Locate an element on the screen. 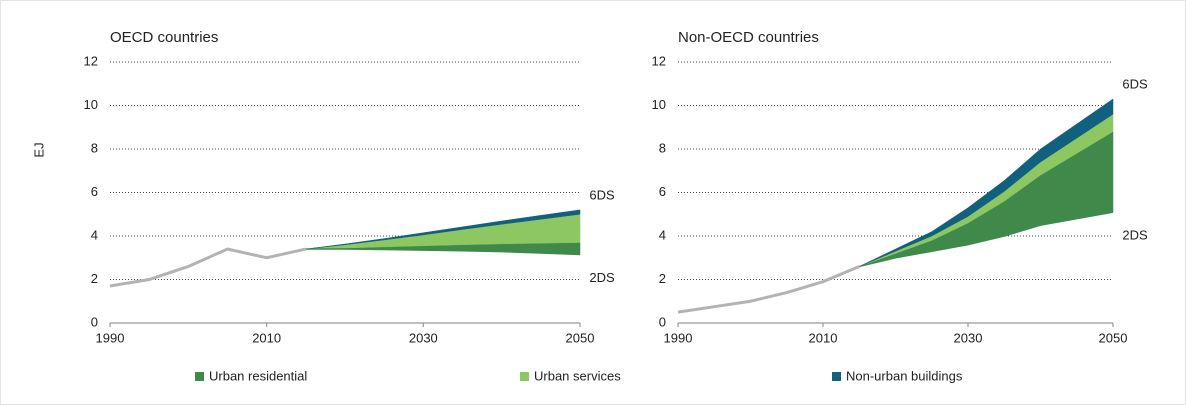 Image resolution: width=1186 pixels, height=405 pixels. legend-label: Urban services is located at coordinates (577, 375).